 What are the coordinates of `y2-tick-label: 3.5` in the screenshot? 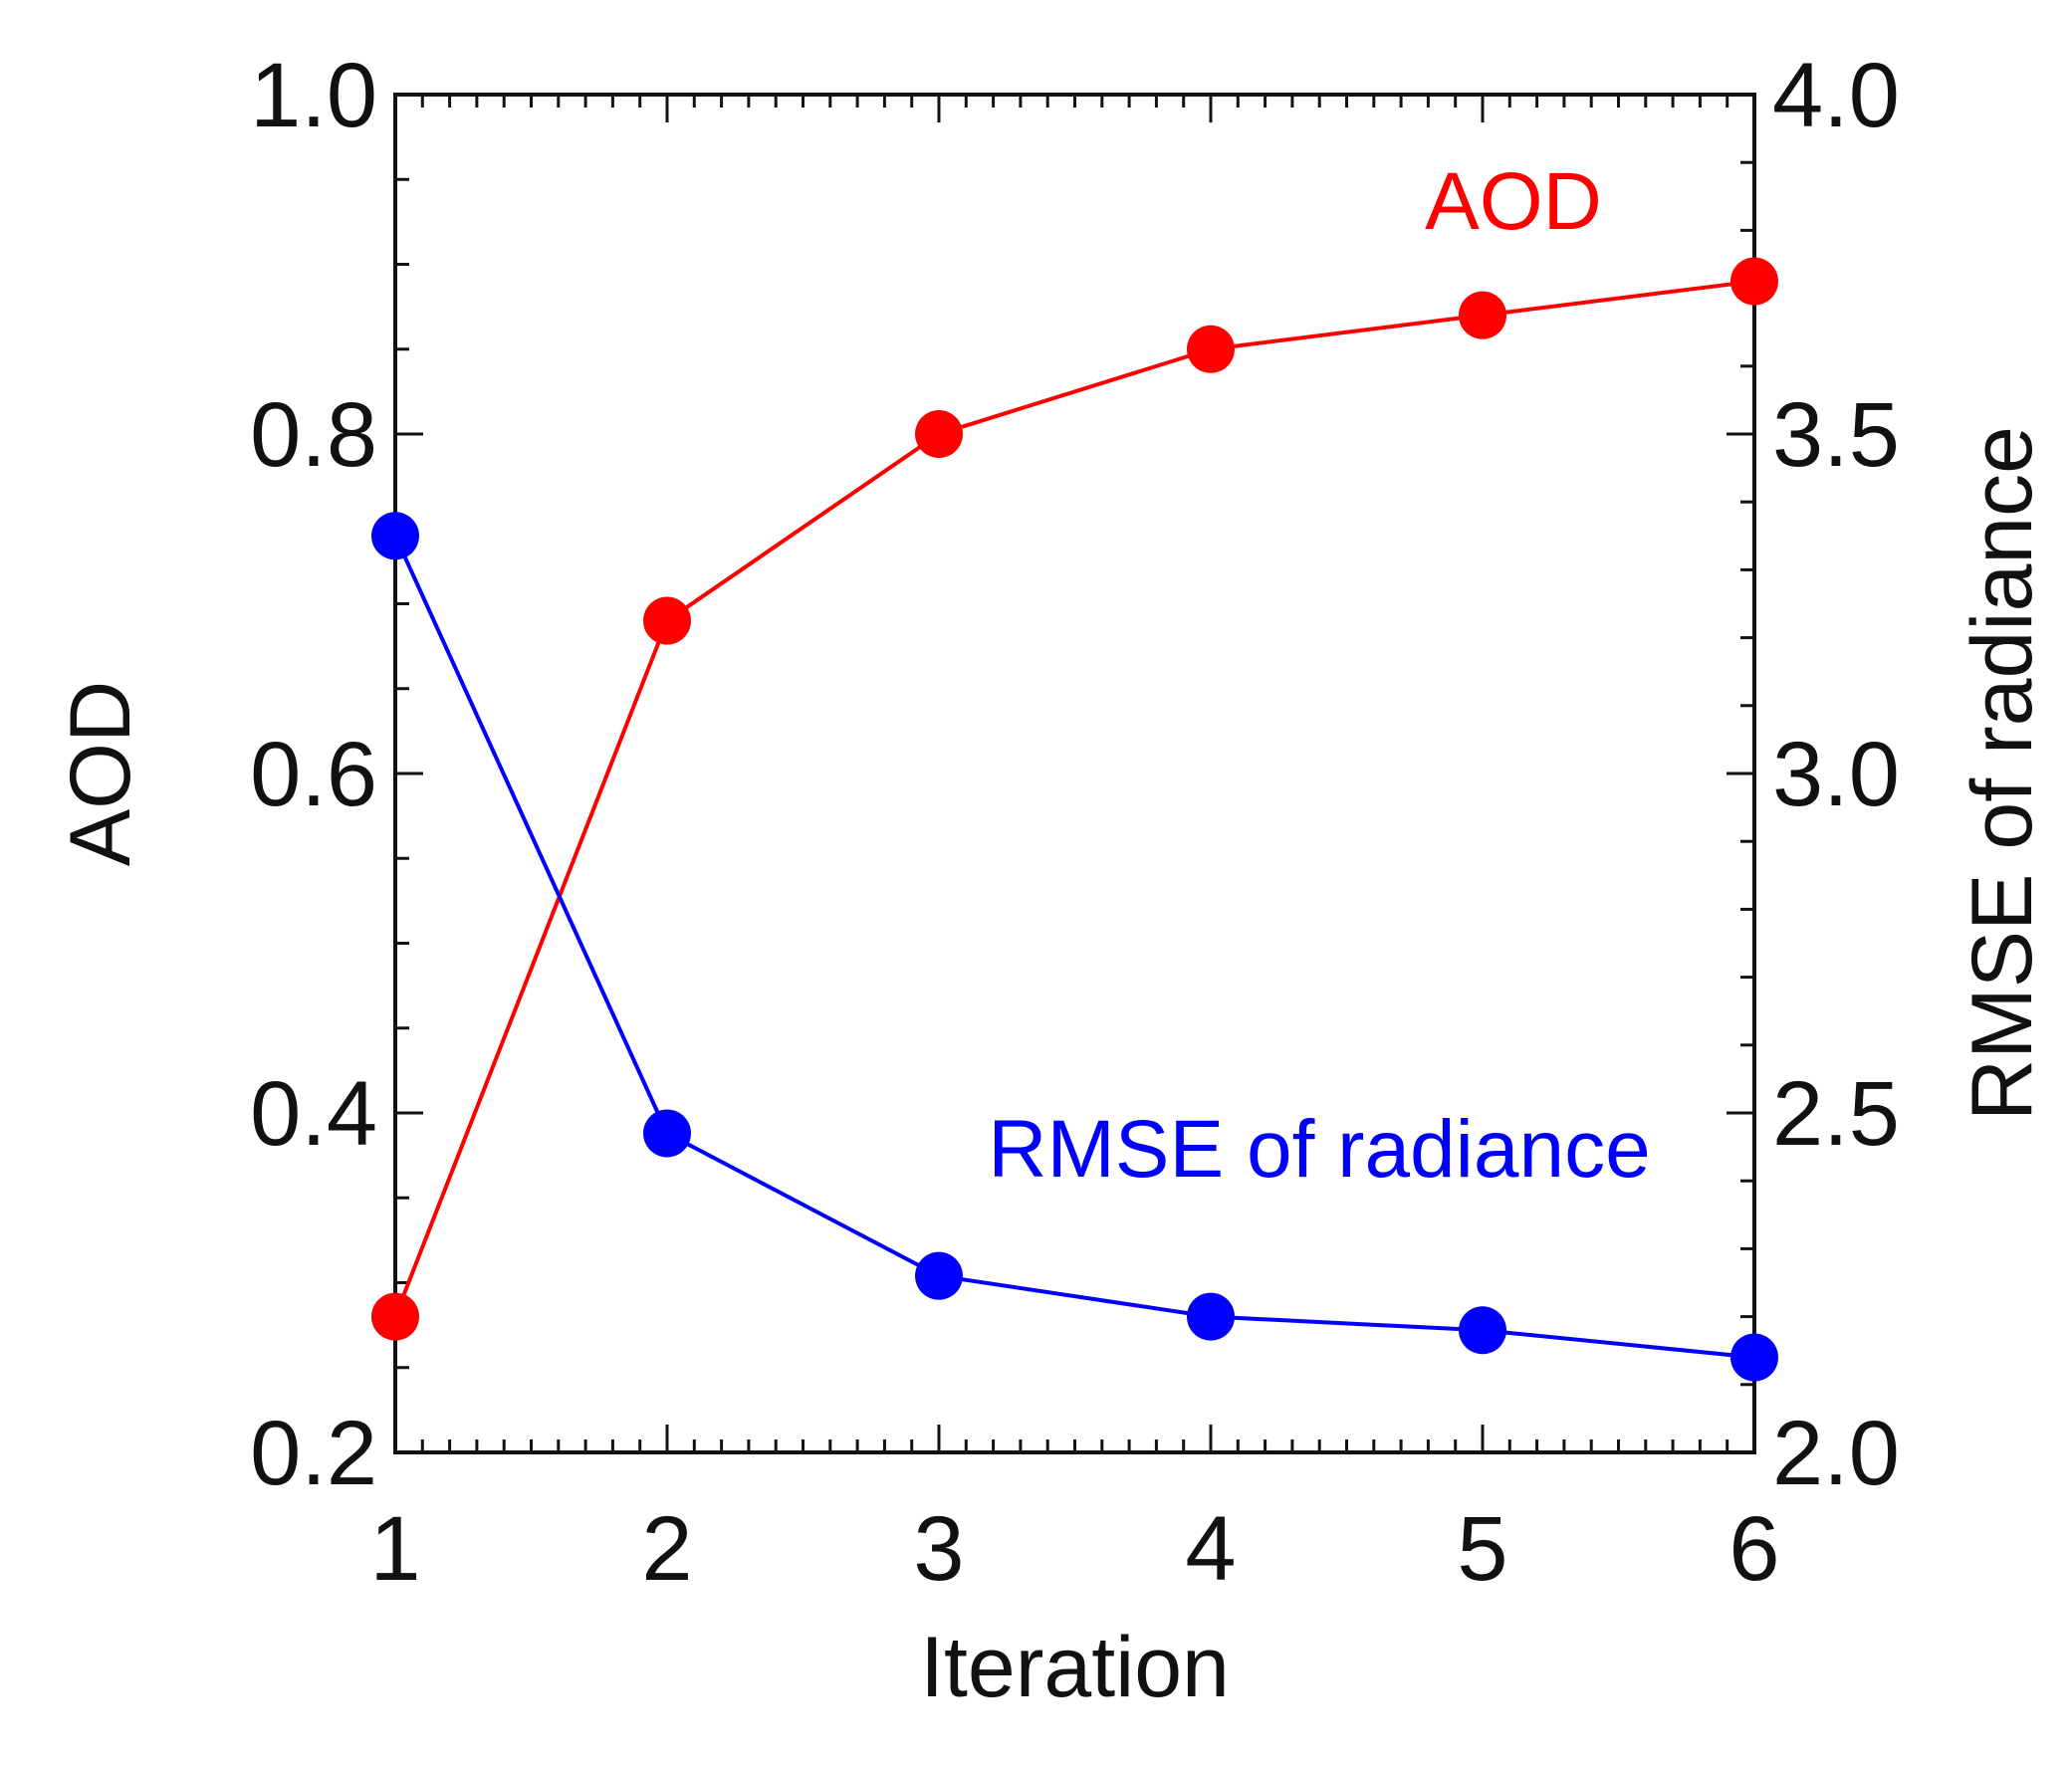 It's located at (1836, 435).